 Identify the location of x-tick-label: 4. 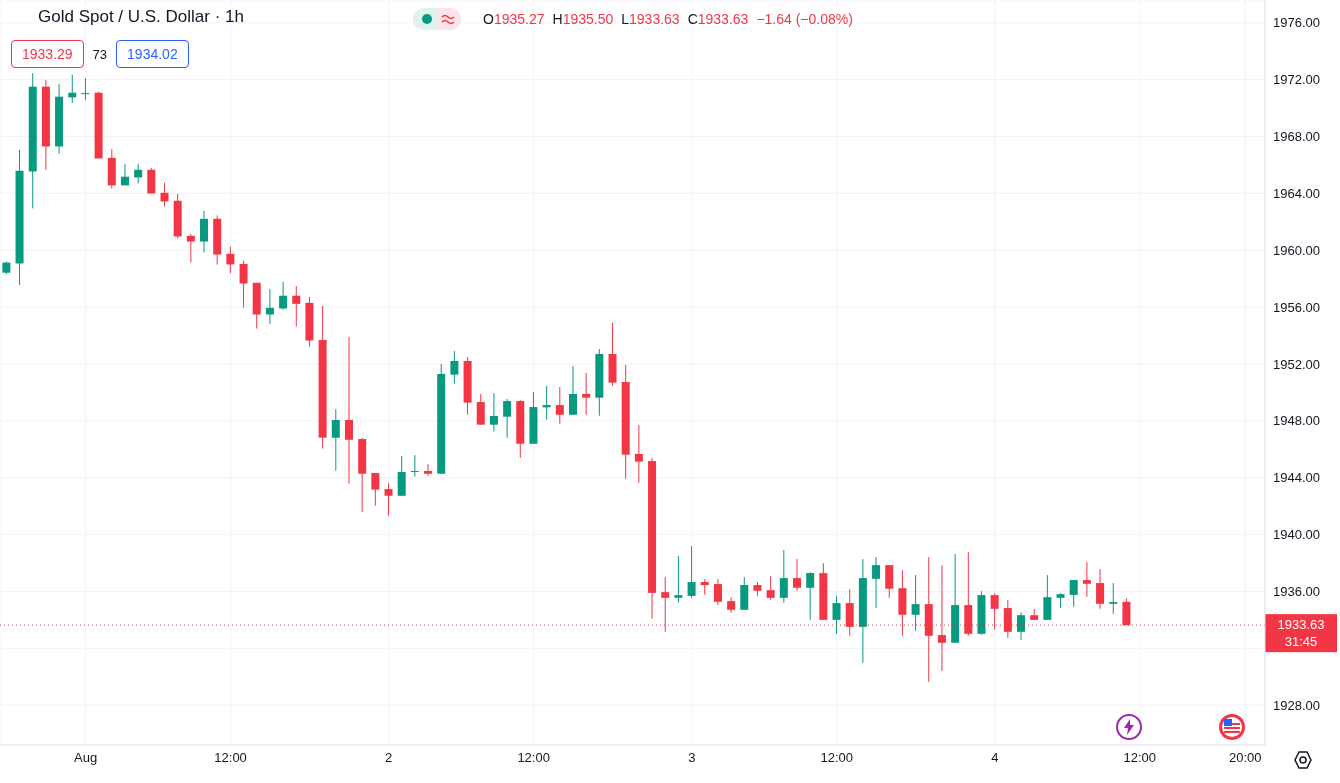
(995, 758).